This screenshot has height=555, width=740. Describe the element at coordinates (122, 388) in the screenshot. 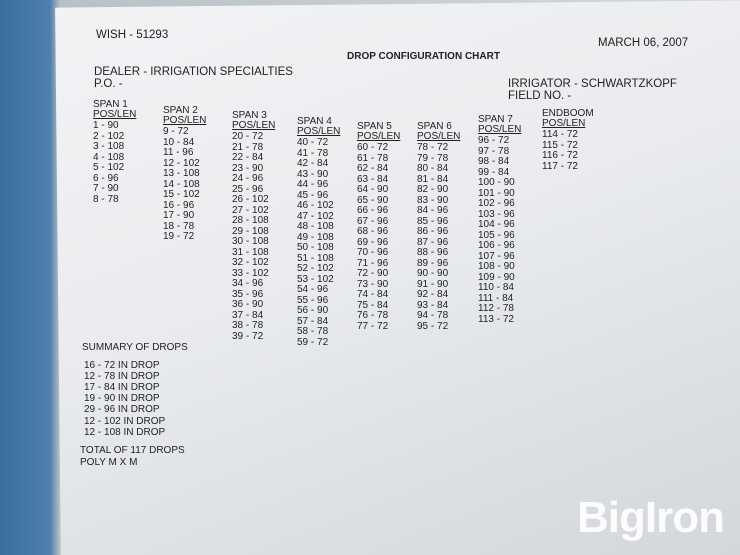

I see `summary-row: 17 - 84 IN DROP` at that location.